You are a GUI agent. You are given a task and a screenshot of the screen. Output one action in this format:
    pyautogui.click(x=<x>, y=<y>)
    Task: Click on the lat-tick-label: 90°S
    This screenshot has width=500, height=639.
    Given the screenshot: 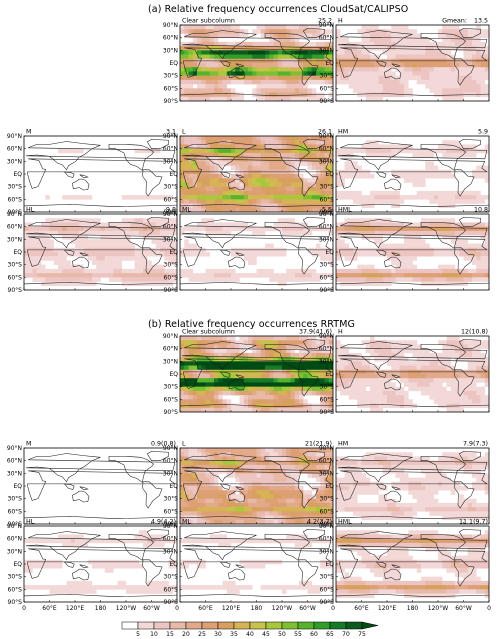 What is the action you would take?
    pyautogui.click(x=15, y=290)
    